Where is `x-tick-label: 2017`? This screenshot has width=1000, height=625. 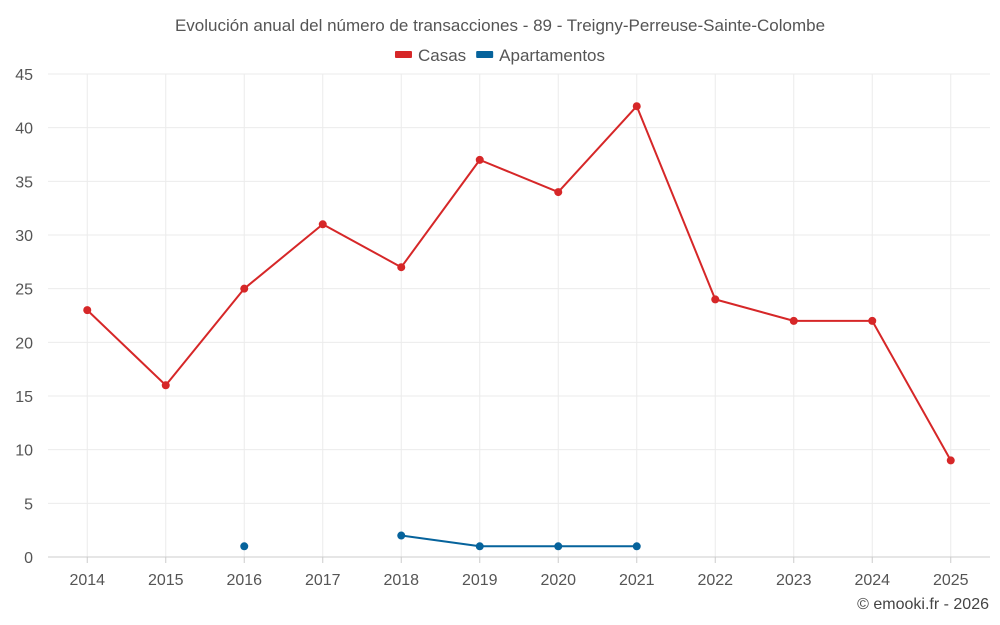
x-tick-label: 2017 is located at coordinates (323, 580).